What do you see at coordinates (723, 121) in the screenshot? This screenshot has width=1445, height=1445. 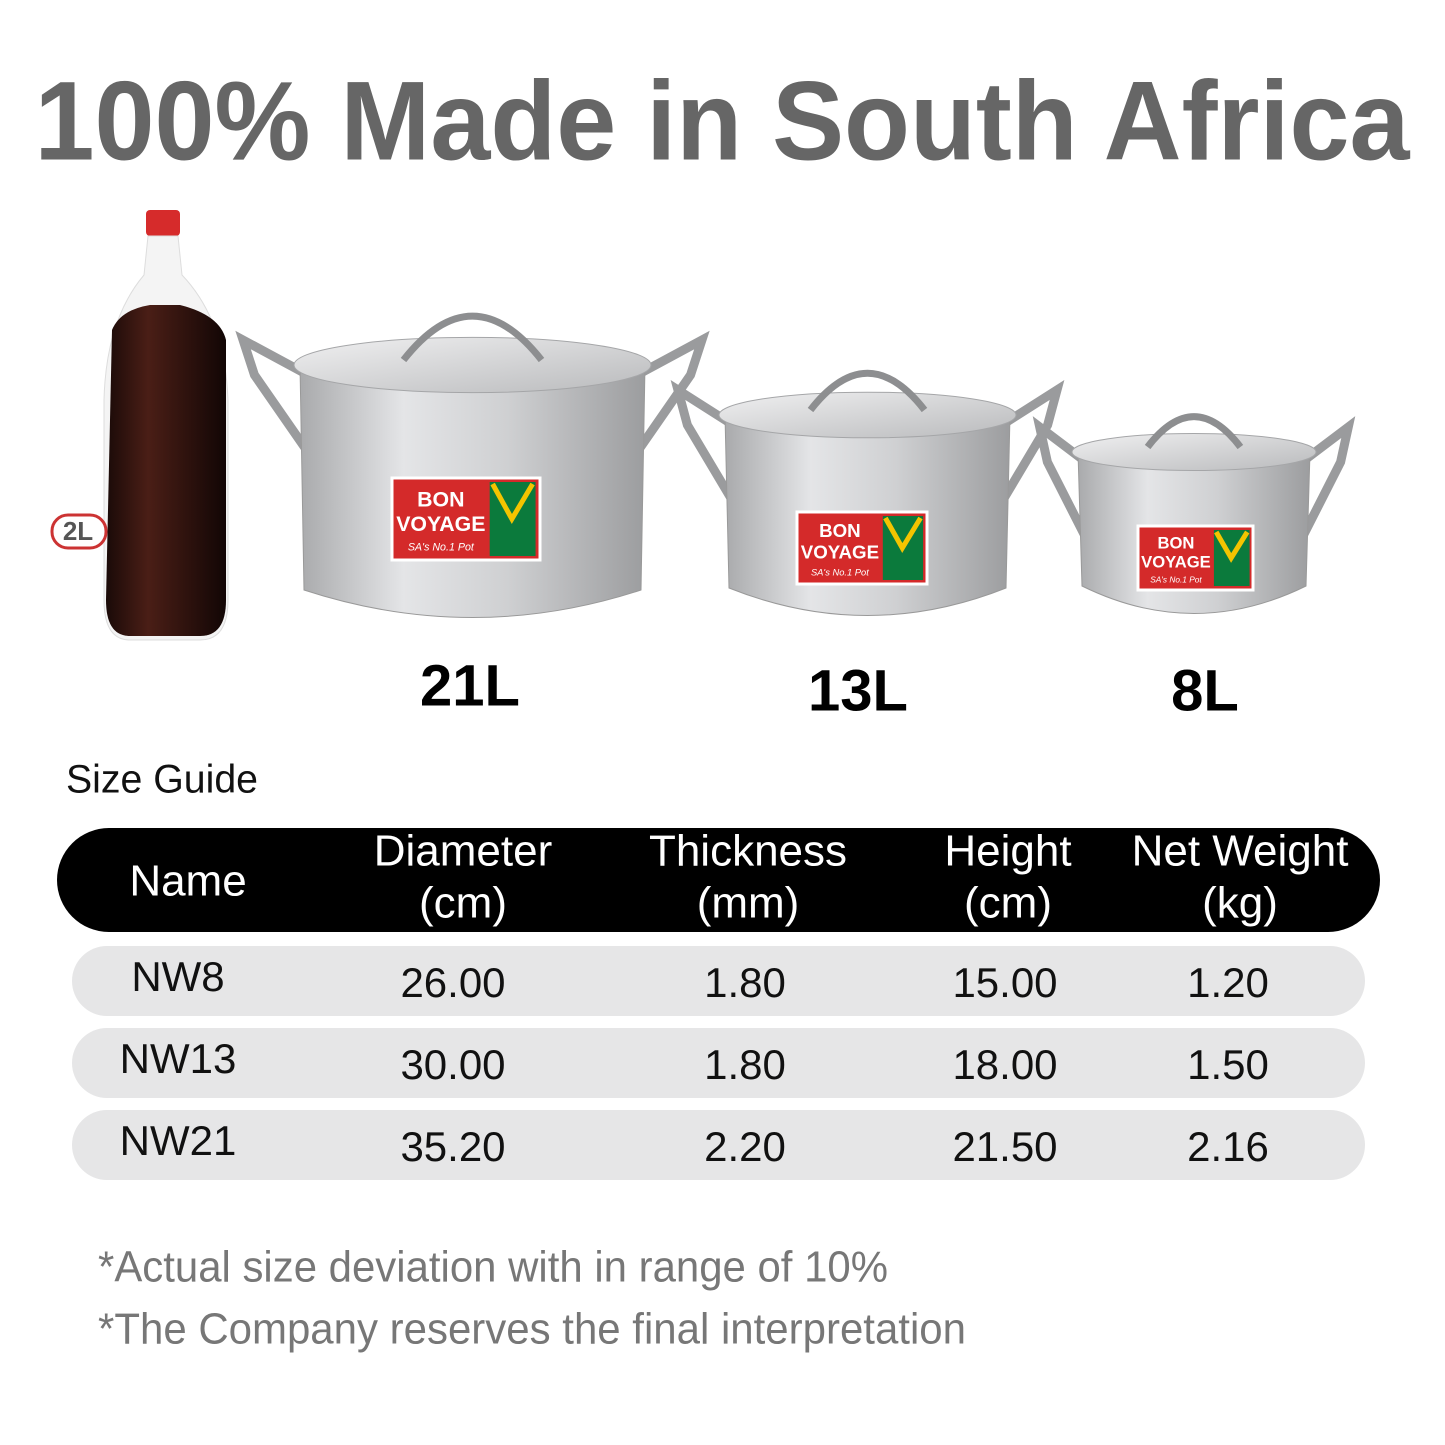 I see `title: 100% Made in South Africa` at bounding box center [723, 121].